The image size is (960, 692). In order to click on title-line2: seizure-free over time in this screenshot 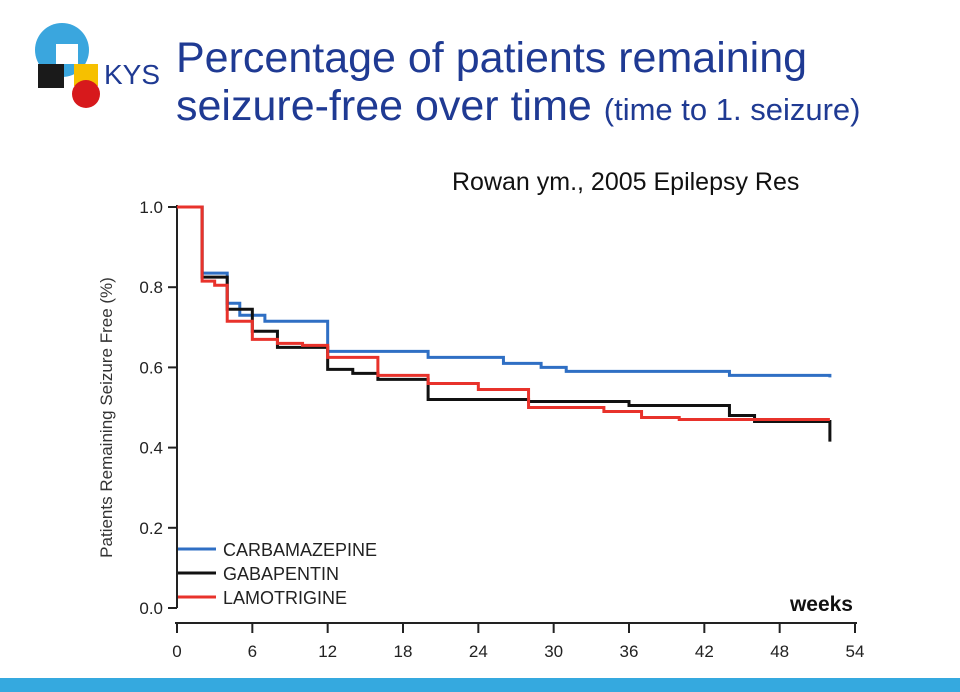, I will do `click(384, 106)`.